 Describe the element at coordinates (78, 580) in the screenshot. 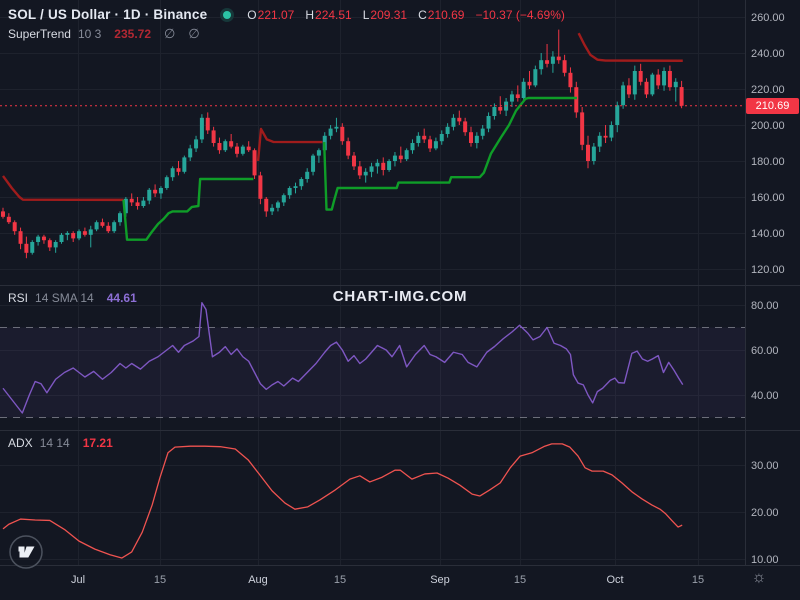

I see `svg-text: Jul` at that location.